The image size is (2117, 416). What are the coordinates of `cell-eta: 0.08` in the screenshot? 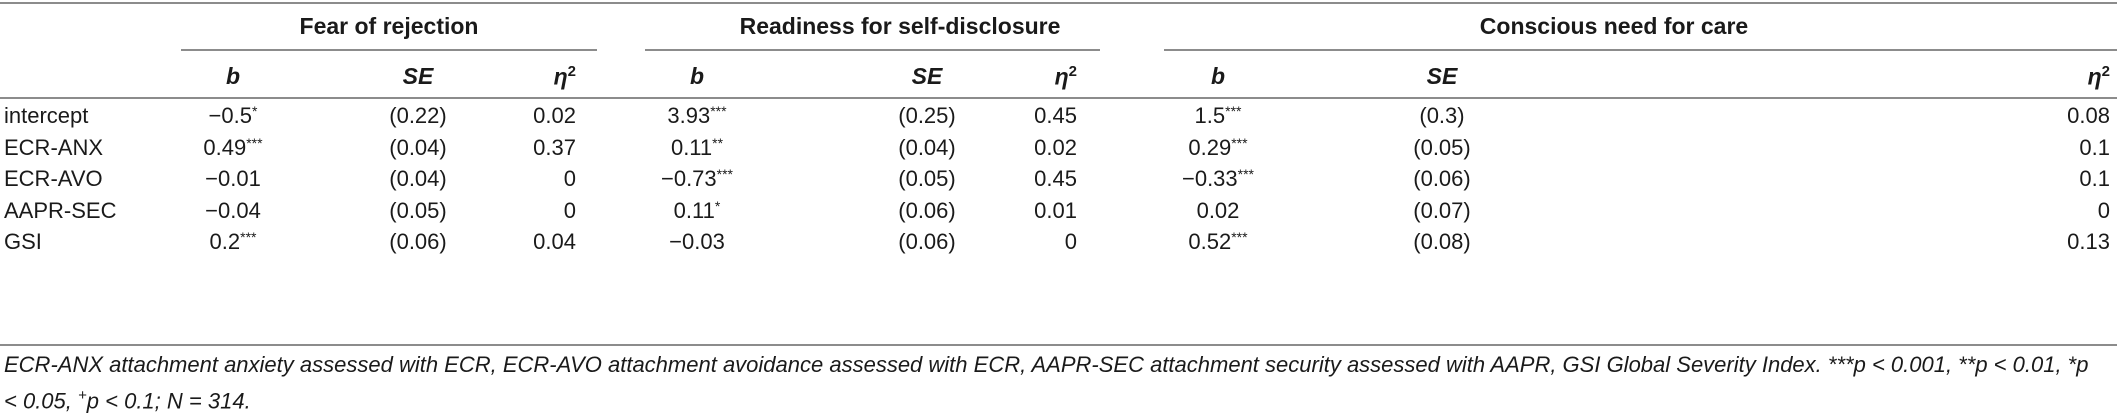 It's located at (2088, 116).